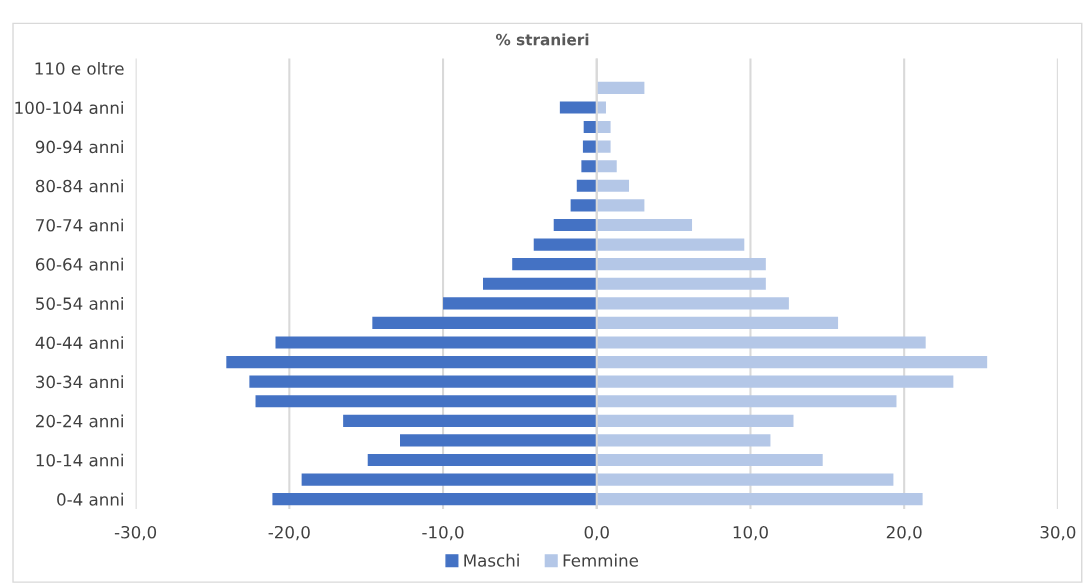  Describe the element at coordinates (79, 186) in the screenshot. I see `y-tick-label: 80-84 anni` at that location.